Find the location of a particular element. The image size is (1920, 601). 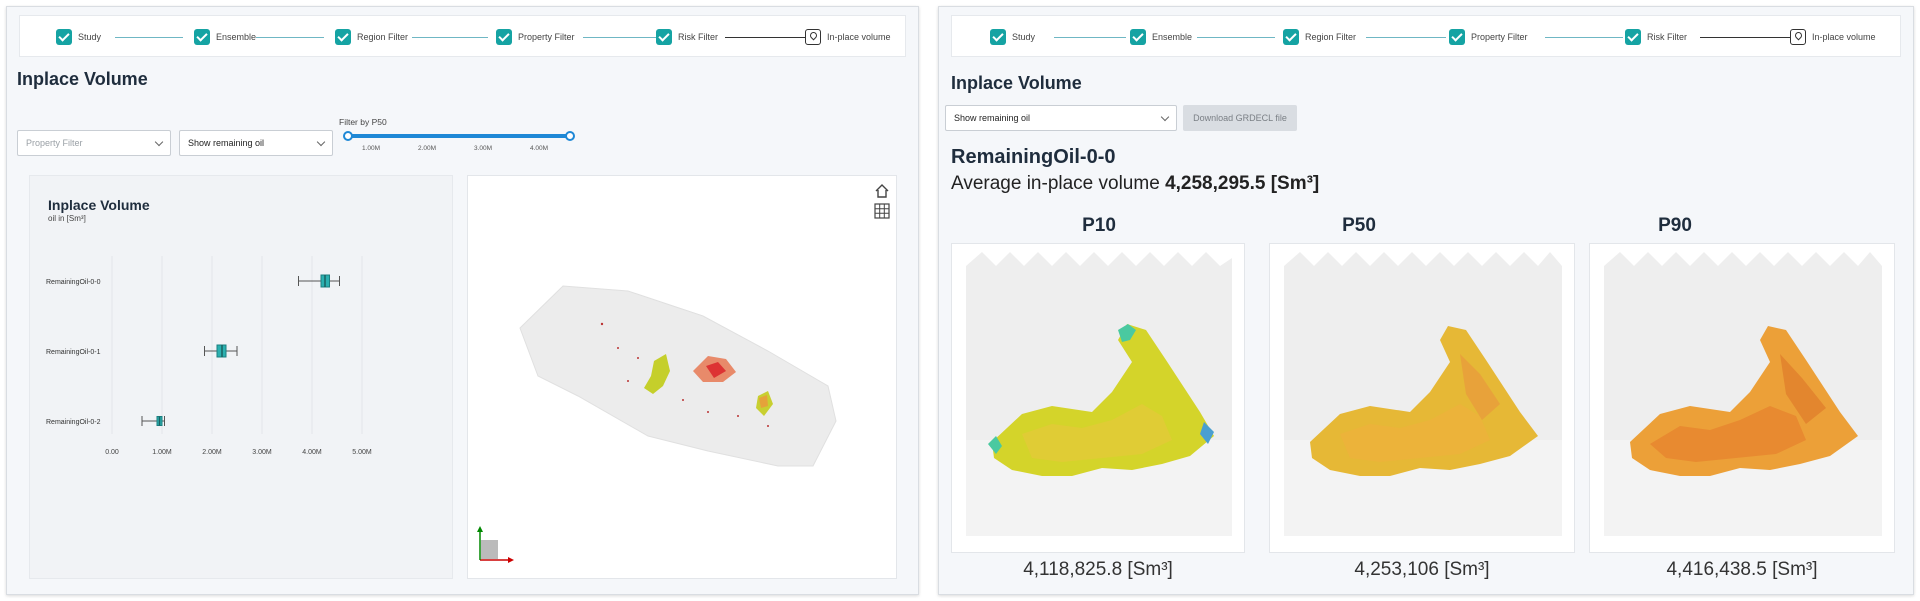

p10-value: 4,118,825.8 [Sm³] is located at coordinates (1098, 569).